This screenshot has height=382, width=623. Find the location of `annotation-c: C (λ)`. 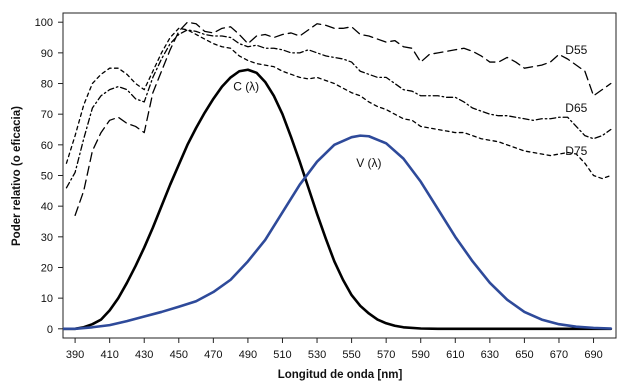

annotation-c: C (λ) is located at coordinates (246, 87).